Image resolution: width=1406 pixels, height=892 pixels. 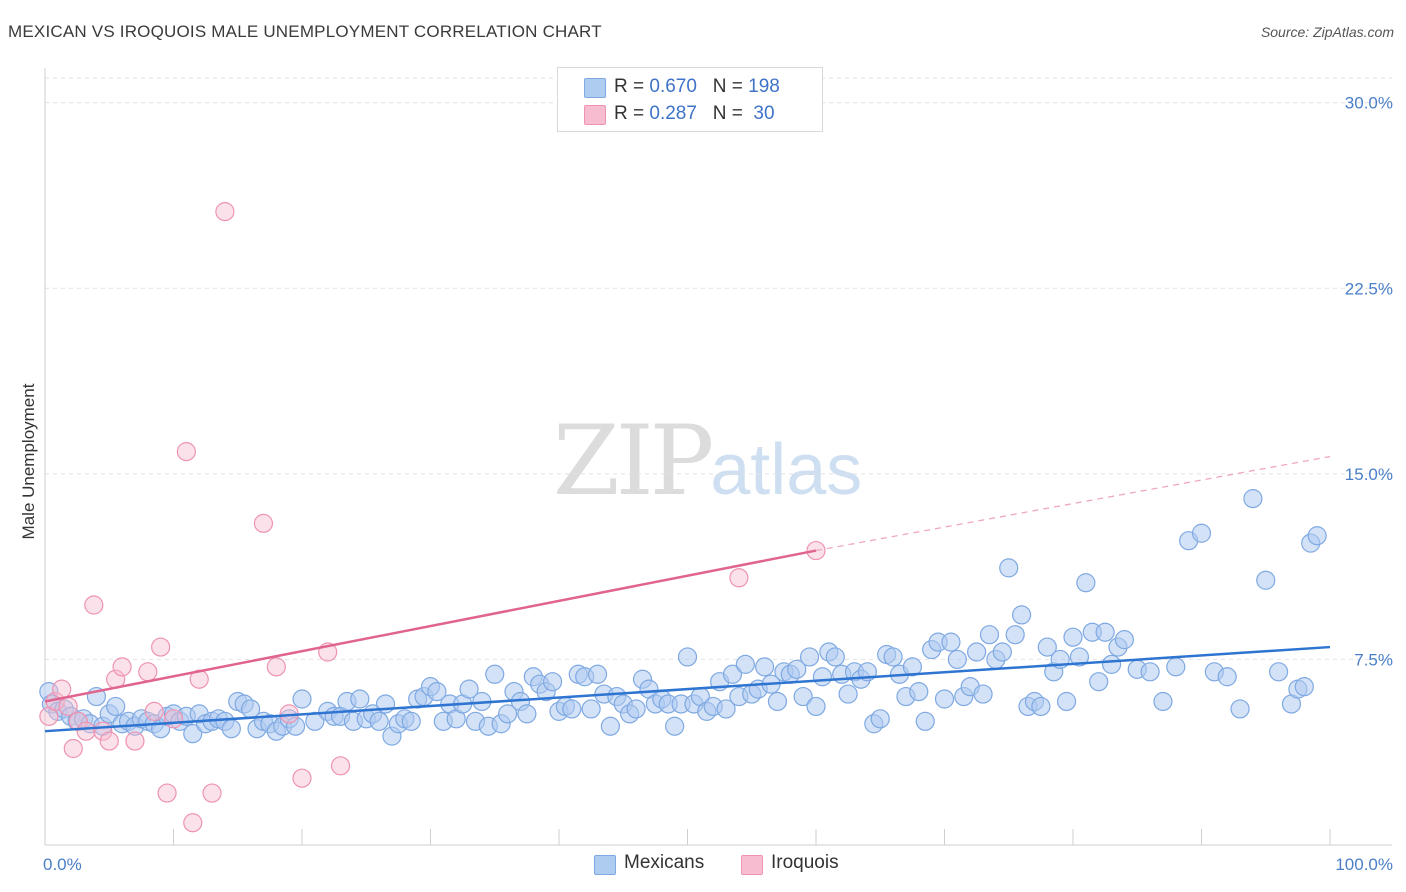 I want to click on trend-line-mexicans, so click(x=687, y=689).